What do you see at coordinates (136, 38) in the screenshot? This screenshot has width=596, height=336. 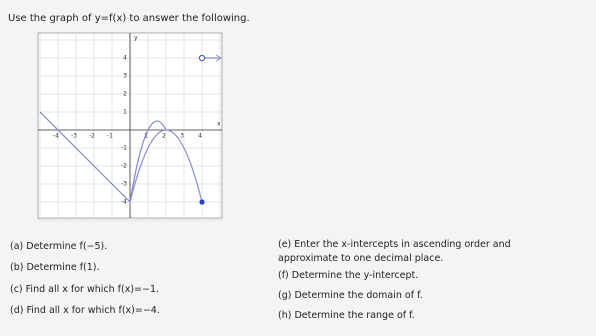 I see `y-axis-label: y` at bounding box center [136, 38].